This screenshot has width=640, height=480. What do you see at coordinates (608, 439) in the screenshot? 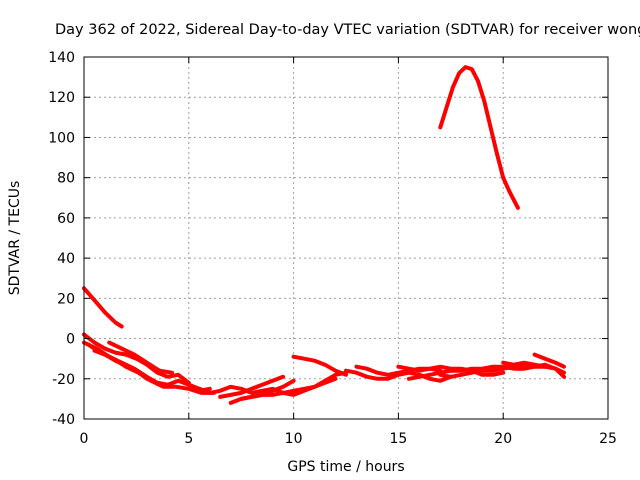
I see `x-tick-label: 25` at bounding box center [608, 439].